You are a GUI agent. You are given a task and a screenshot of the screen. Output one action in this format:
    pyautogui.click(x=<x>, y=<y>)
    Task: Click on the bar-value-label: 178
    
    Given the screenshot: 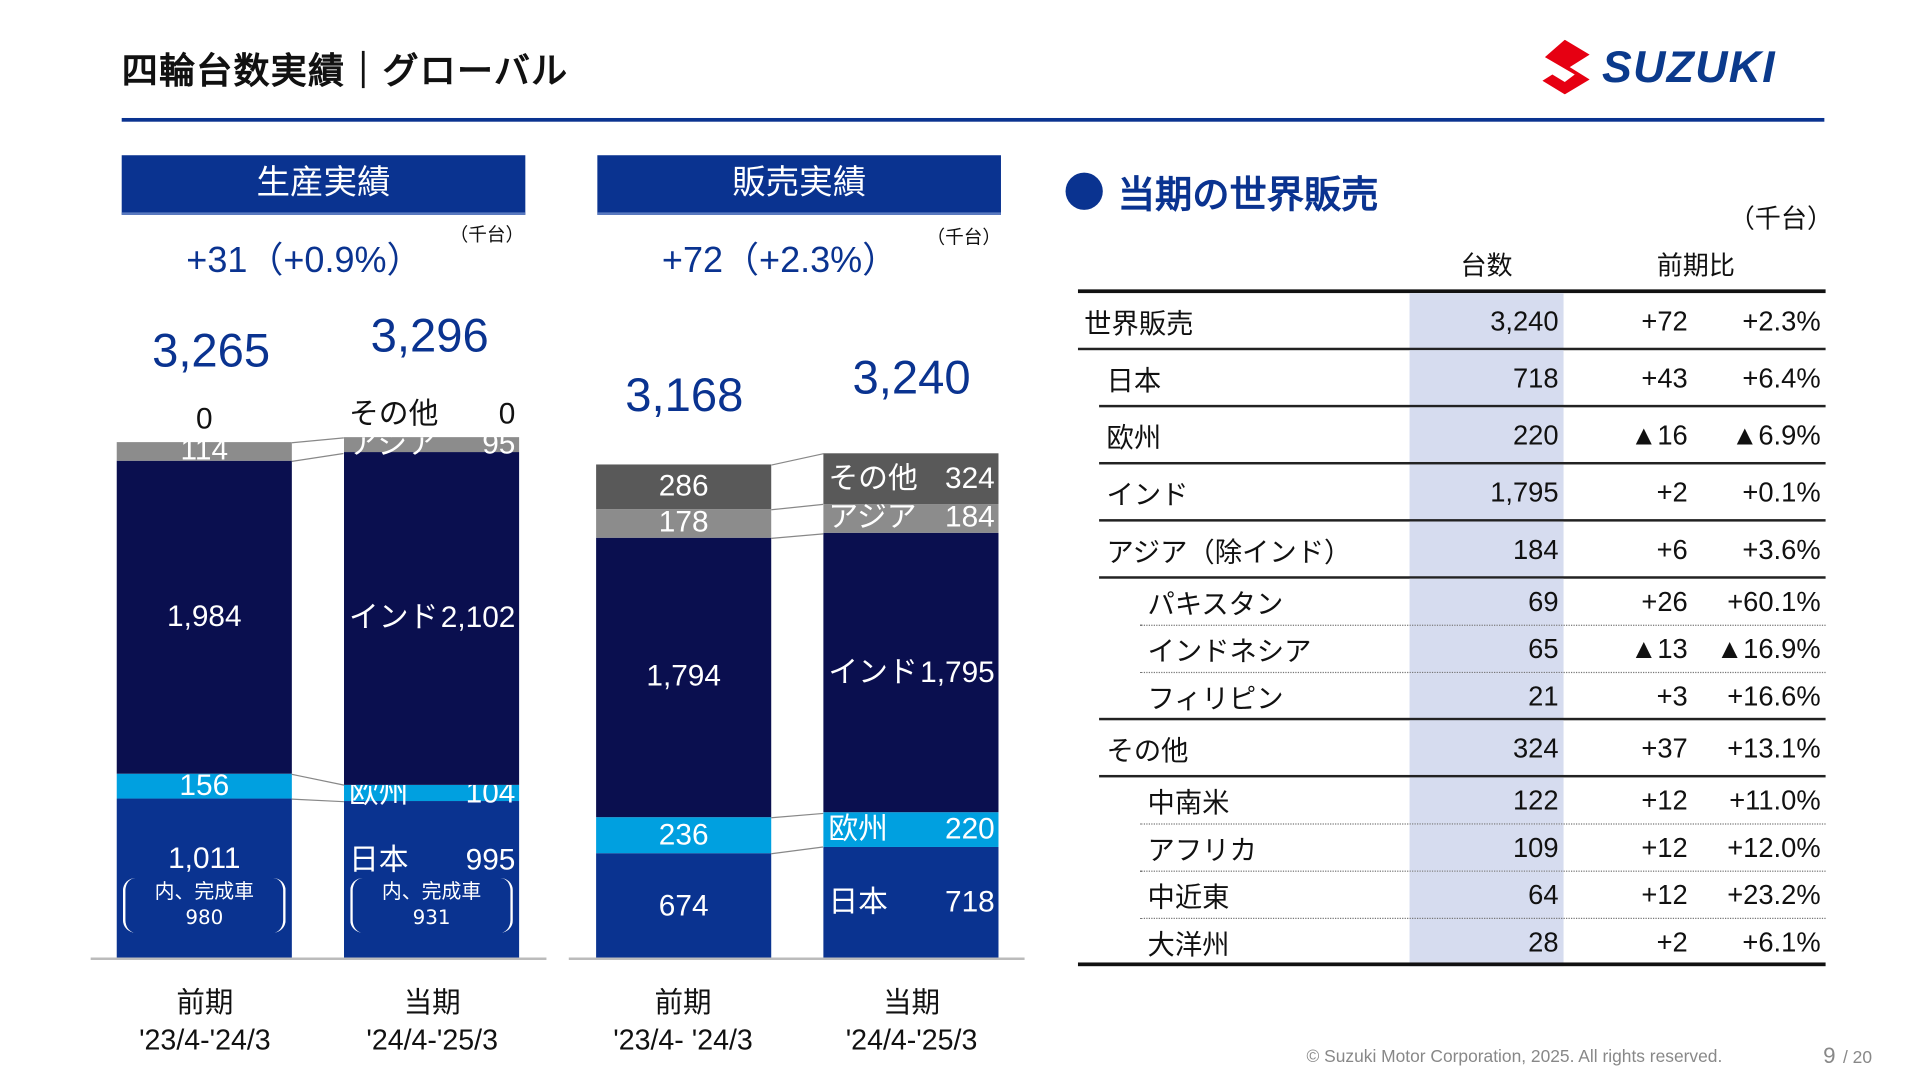 What is the action you would take?
    pyautogui.click(x=683, y=523)
    